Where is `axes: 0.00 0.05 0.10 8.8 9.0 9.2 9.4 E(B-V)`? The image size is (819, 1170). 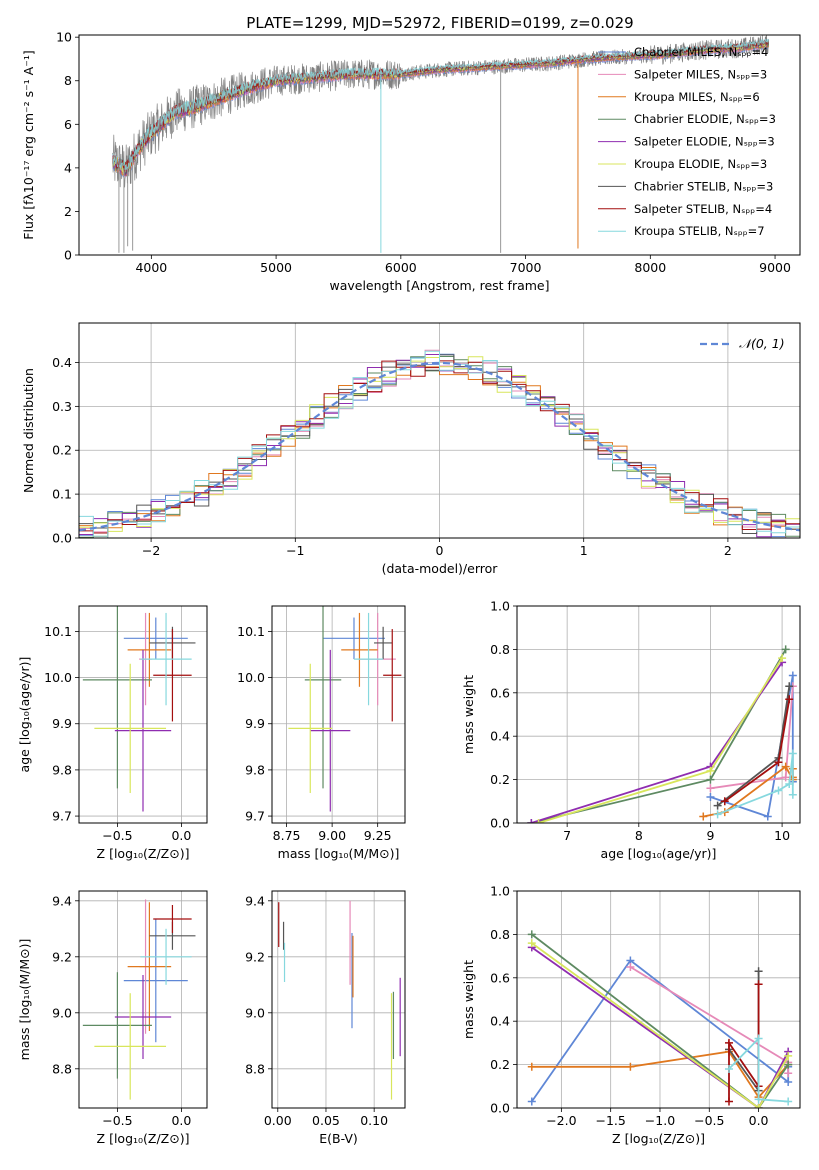 axes: 0.00 0.05 0.10 8.8 9.0 9.2 9.4 E(B-V) is located at coordinates (325, 1018).